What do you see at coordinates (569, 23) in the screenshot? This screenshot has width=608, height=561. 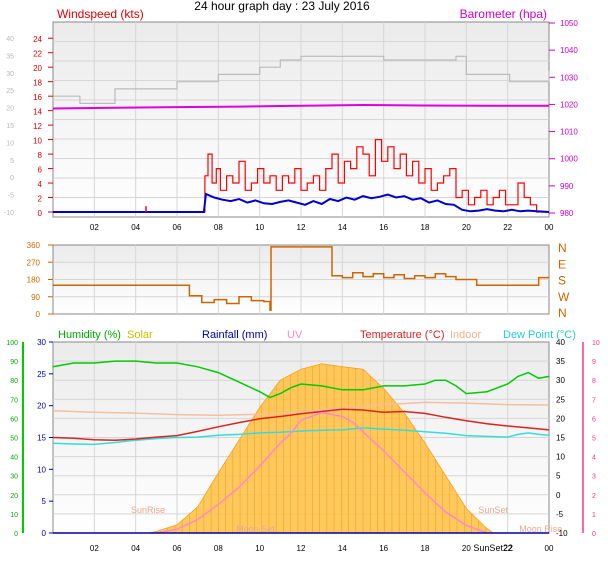 I see `barometer-tick-label: 1050` at bounding box center [569, 23].